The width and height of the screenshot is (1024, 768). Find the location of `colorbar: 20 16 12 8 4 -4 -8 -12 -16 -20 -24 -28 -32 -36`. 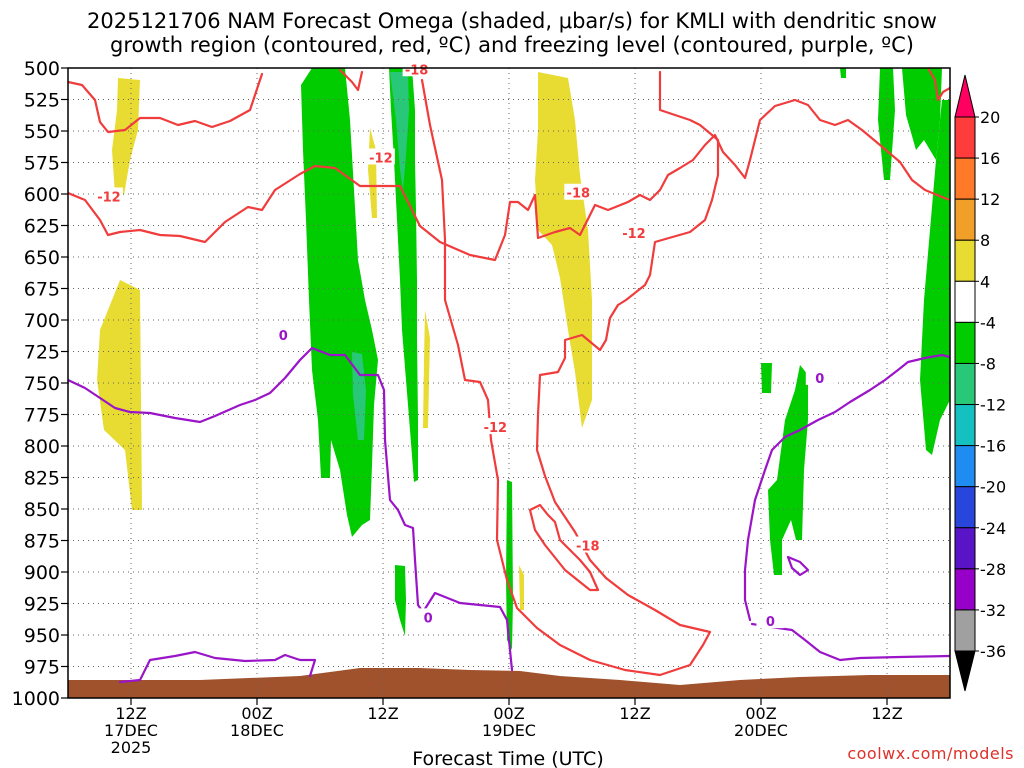

colorbar: 20 16 12 8 4 -4 -8 -12 -16 -20 -24 -28 -32 -36 is located at coordinates (980, 383).